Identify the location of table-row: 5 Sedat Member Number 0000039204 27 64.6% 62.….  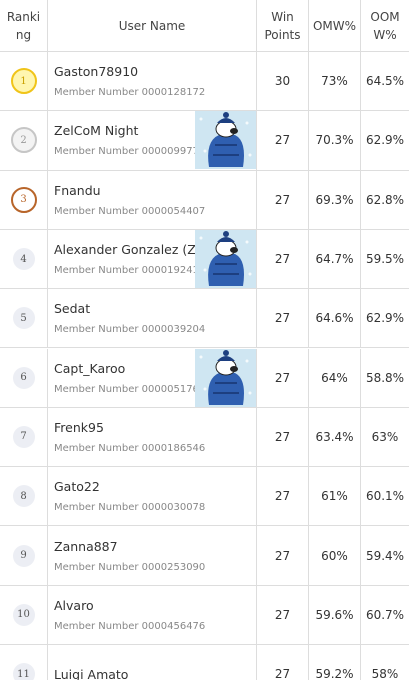
(204, 319).